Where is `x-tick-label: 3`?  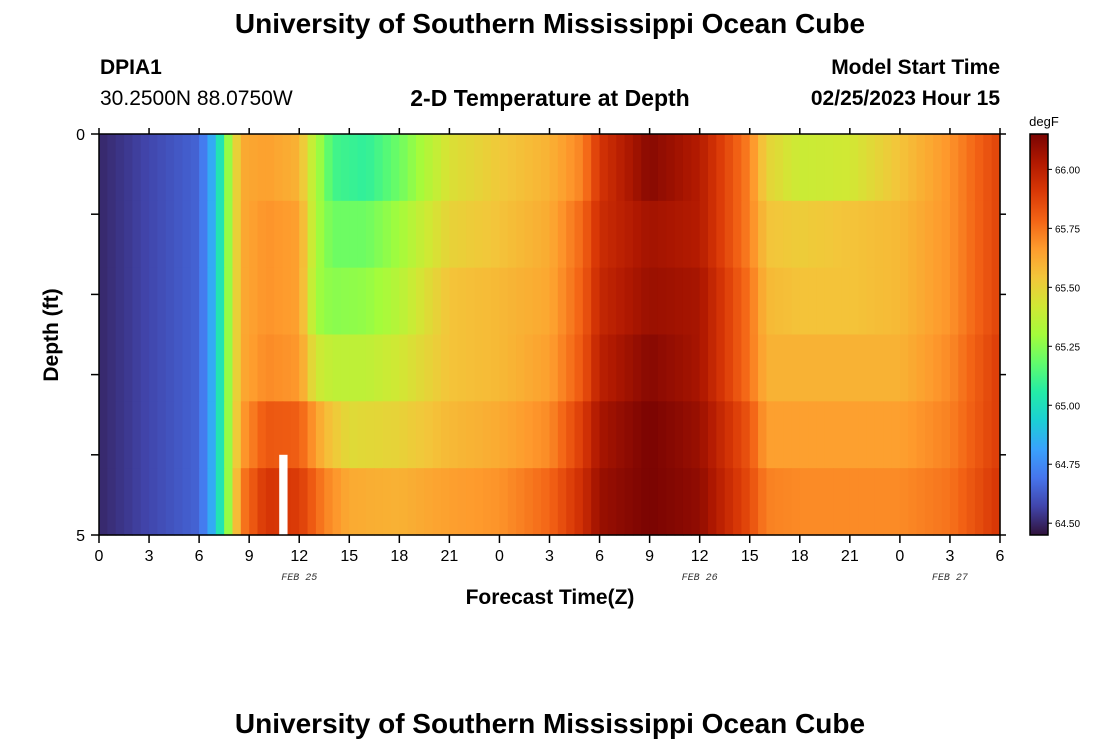 x-tick-label: 3 is located at coordinates (949, 556).